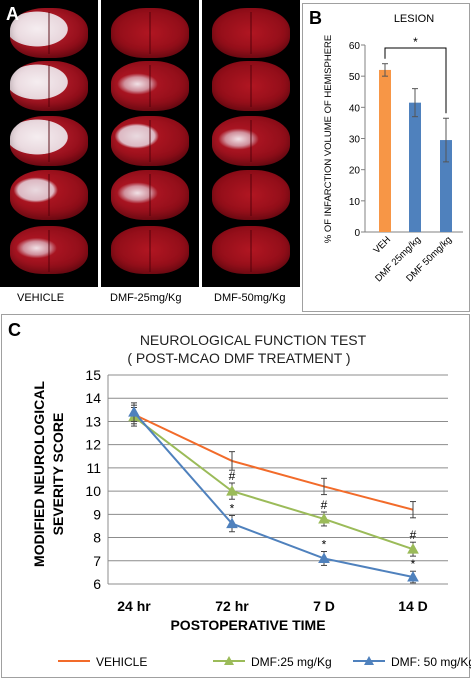 This screenshot has width=472, height=679. What do you see at coordinates (291, 662) in the screenshot?
I see `legend-label: DMF:25 mg/Kg` at bounding box center [291, 662].